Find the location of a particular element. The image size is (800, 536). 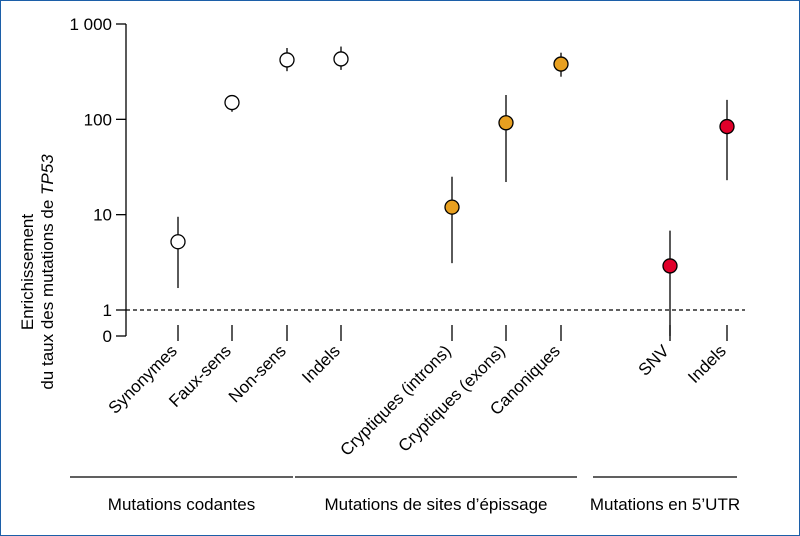

y-tick-label: 10 is located at coordinates (102, 215).